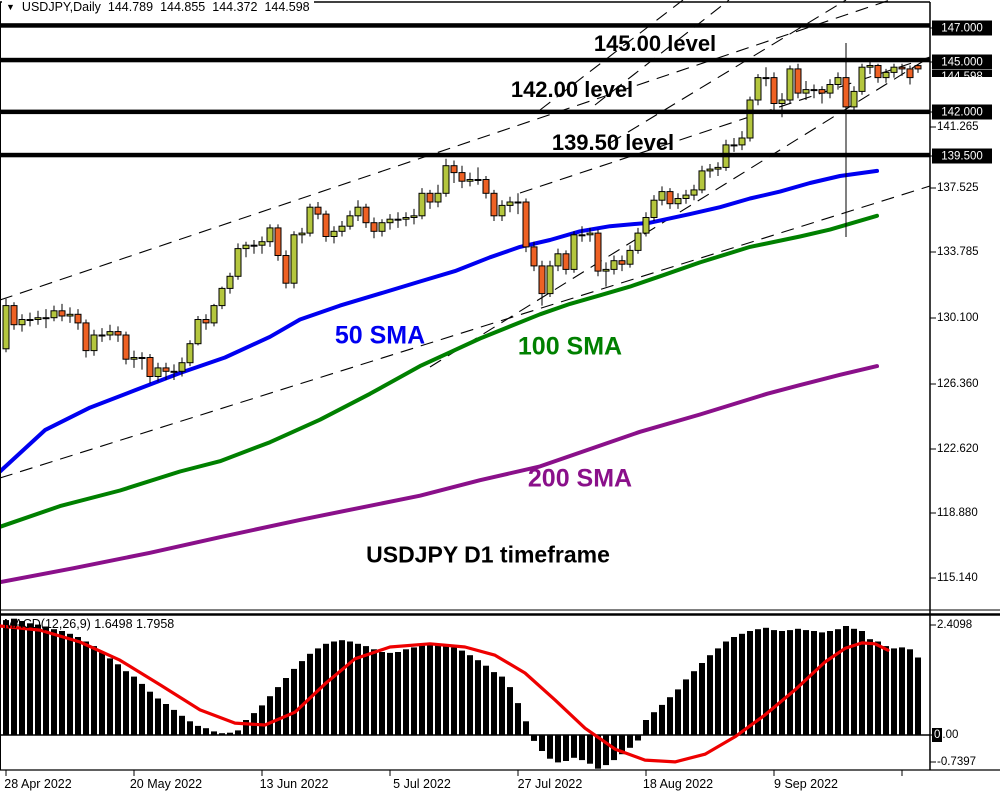 This screenshot has width=1000, height=800. I want to click on ohlc-open: 144.789, so click(130, 7).